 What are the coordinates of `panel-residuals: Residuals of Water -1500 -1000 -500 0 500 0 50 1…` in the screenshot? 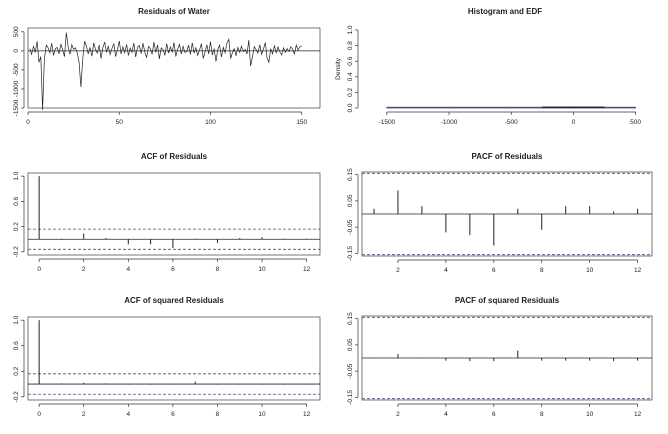 It's located at (167, 66).